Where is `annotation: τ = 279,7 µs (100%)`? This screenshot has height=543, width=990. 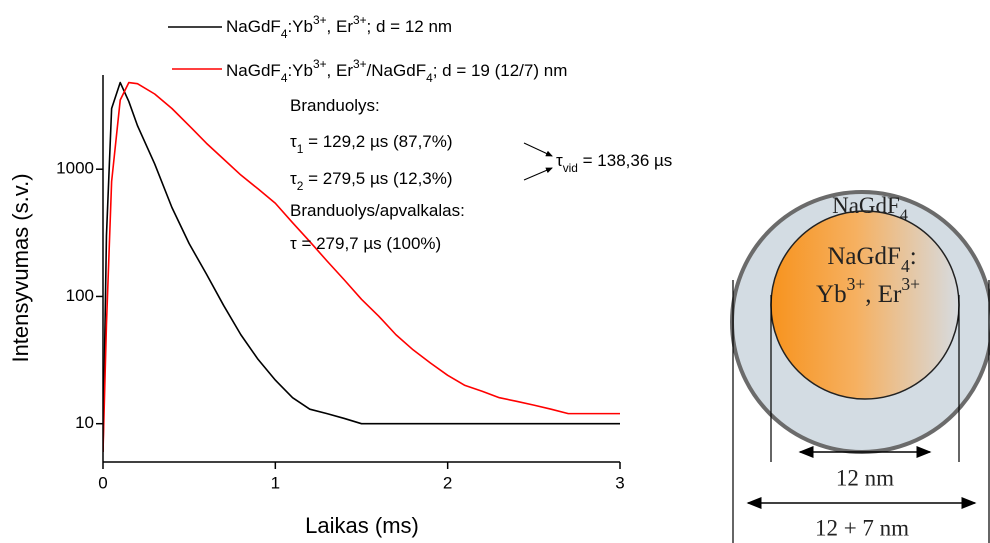
annotation: τ = 279,7 µs (100%) is located at coordinates (365, 243).